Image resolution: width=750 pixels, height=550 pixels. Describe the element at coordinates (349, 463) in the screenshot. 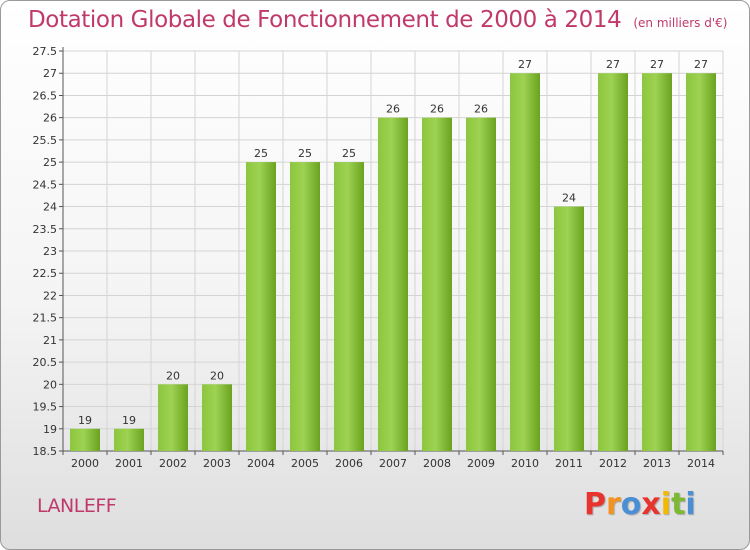

I see `x-tick-label: 2006` at that location.